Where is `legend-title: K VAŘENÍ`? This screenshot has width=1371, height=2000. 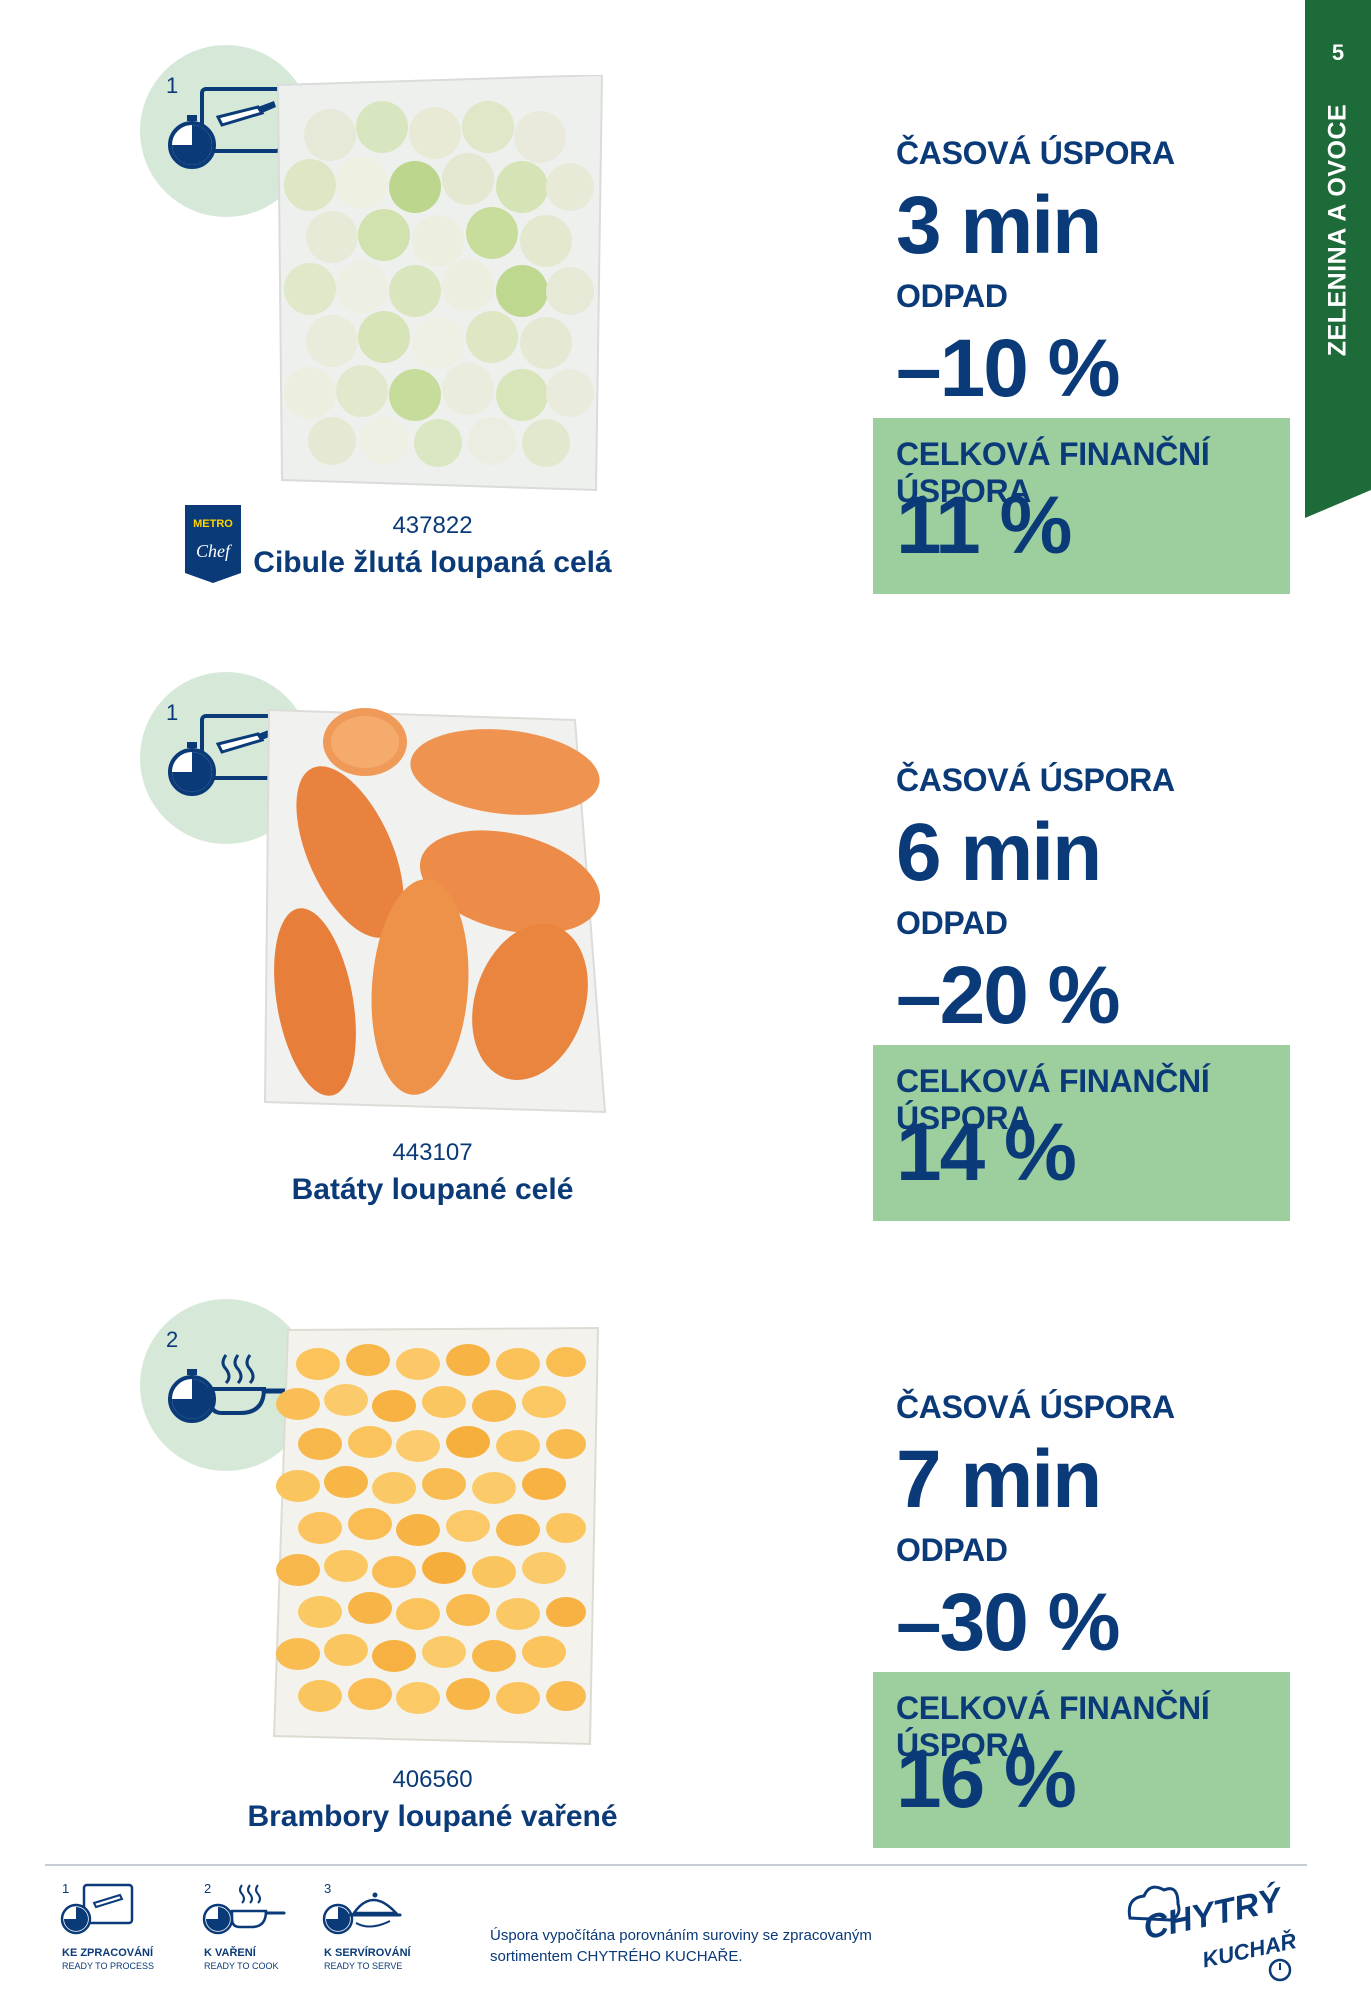
legend-title: K VAŘENÍ is located at coordinates (230, 1953).